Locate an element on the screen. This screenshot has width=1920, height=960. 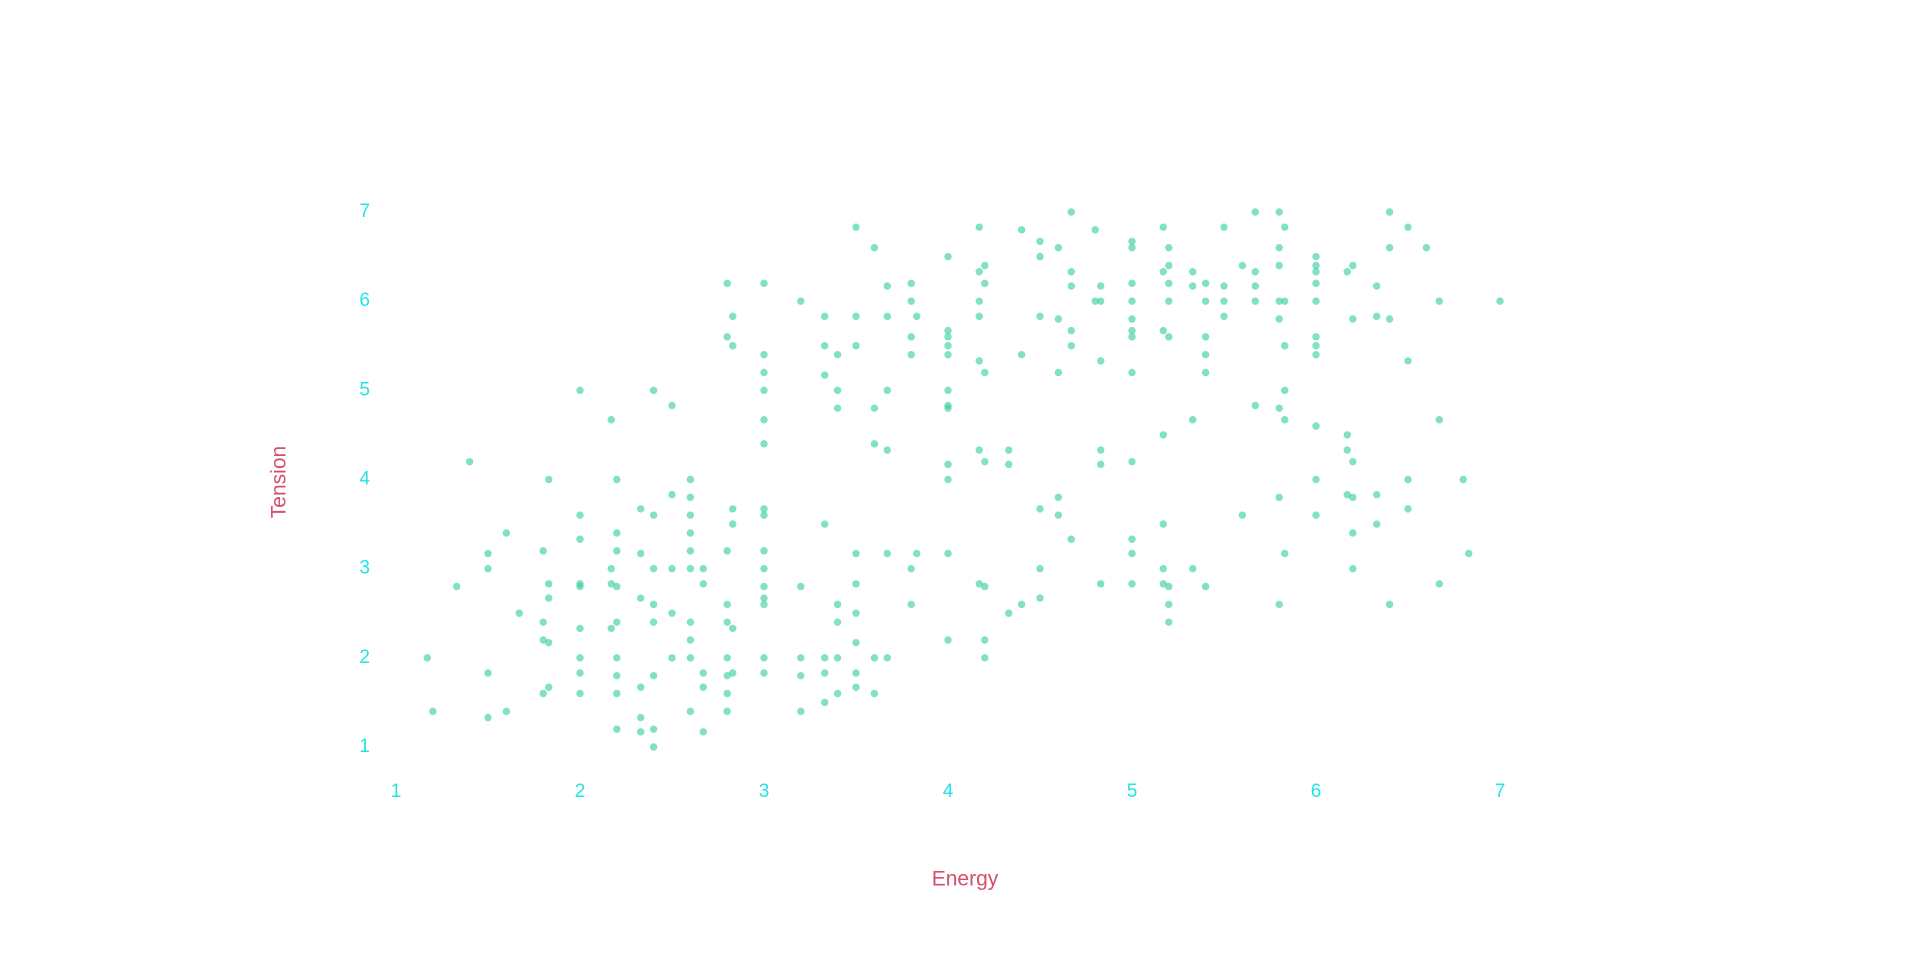
x-axis-label: Energy is located at coordinates (965, 879).